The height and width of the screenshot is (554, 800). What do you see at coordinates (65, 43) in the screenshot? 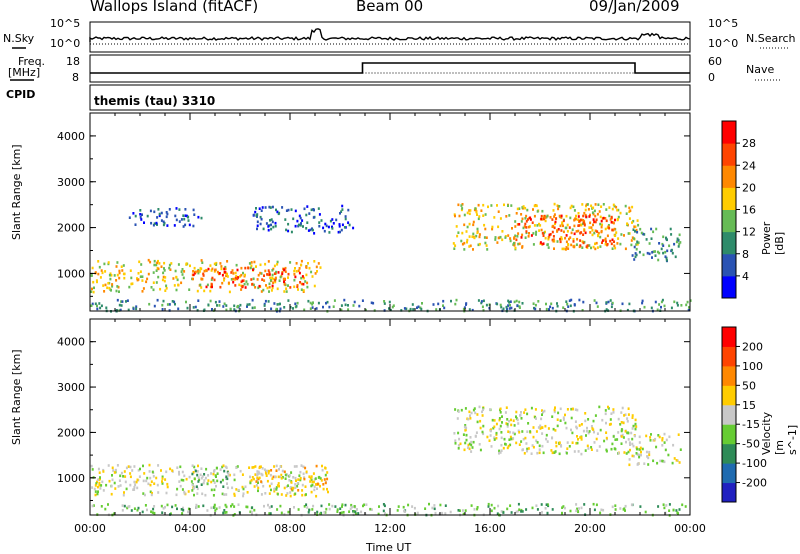
I see `noise-tick-low-left: 10^0` at bounding box center [65, 43].